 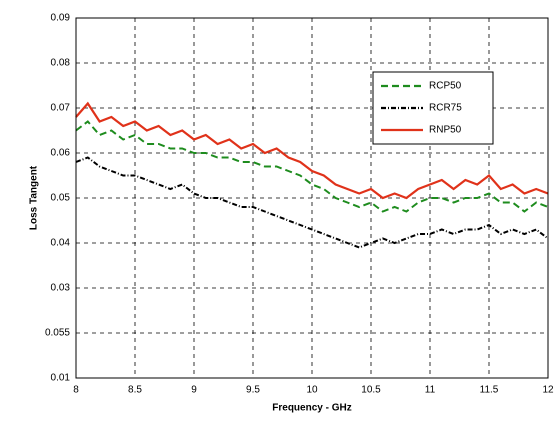 I want to click on x-tick-label: 9, so click(x=194, y=390).